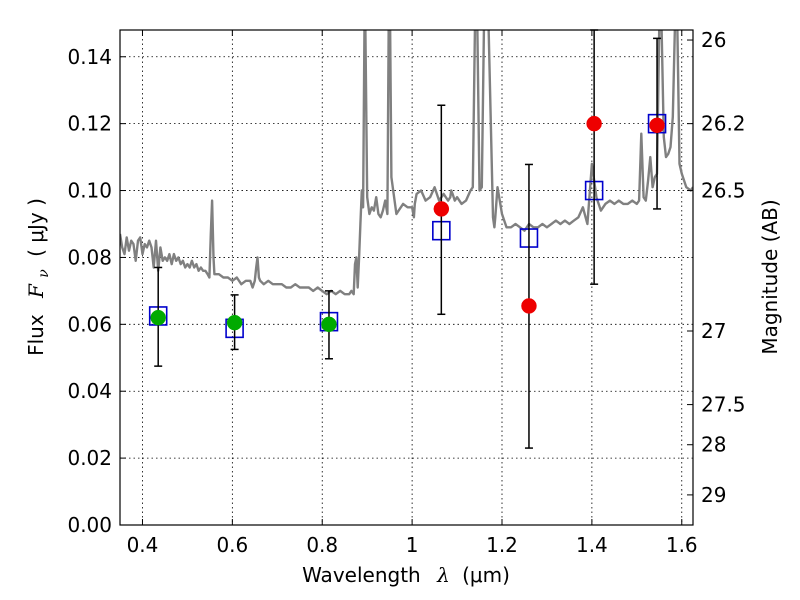  I want to click on x-axis-label: Wavelength λ (μm), so click(406, 575).